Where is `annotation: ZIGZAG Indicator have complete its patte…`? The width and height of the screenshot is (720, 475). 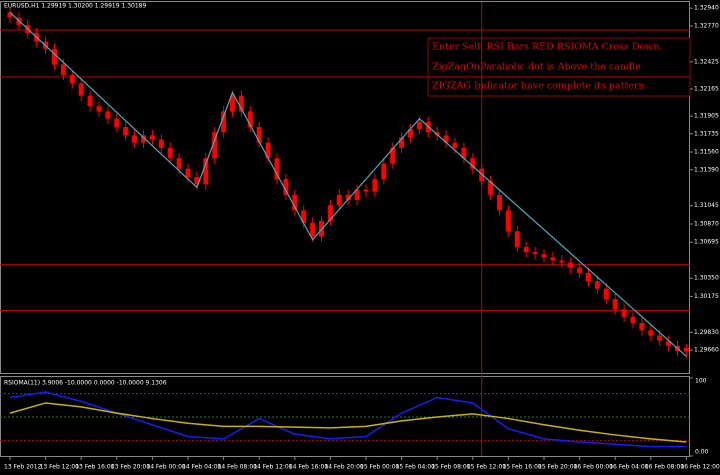
annotation: ZIGZAG Indicator have complete its patte… is located at coordinates (540, 86).